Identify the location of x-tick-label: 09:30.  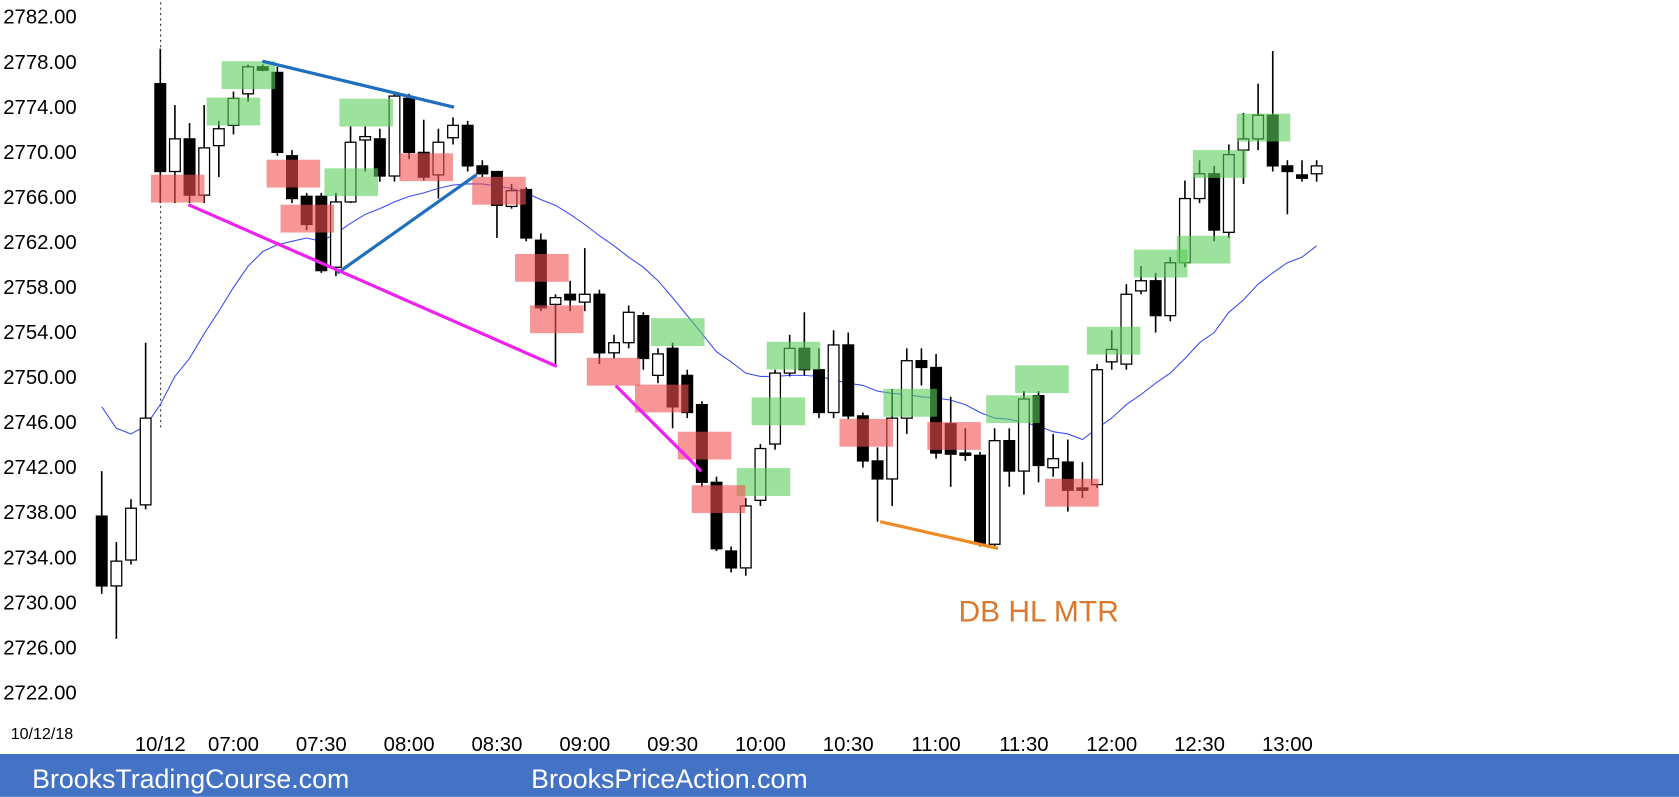
(672, 745).